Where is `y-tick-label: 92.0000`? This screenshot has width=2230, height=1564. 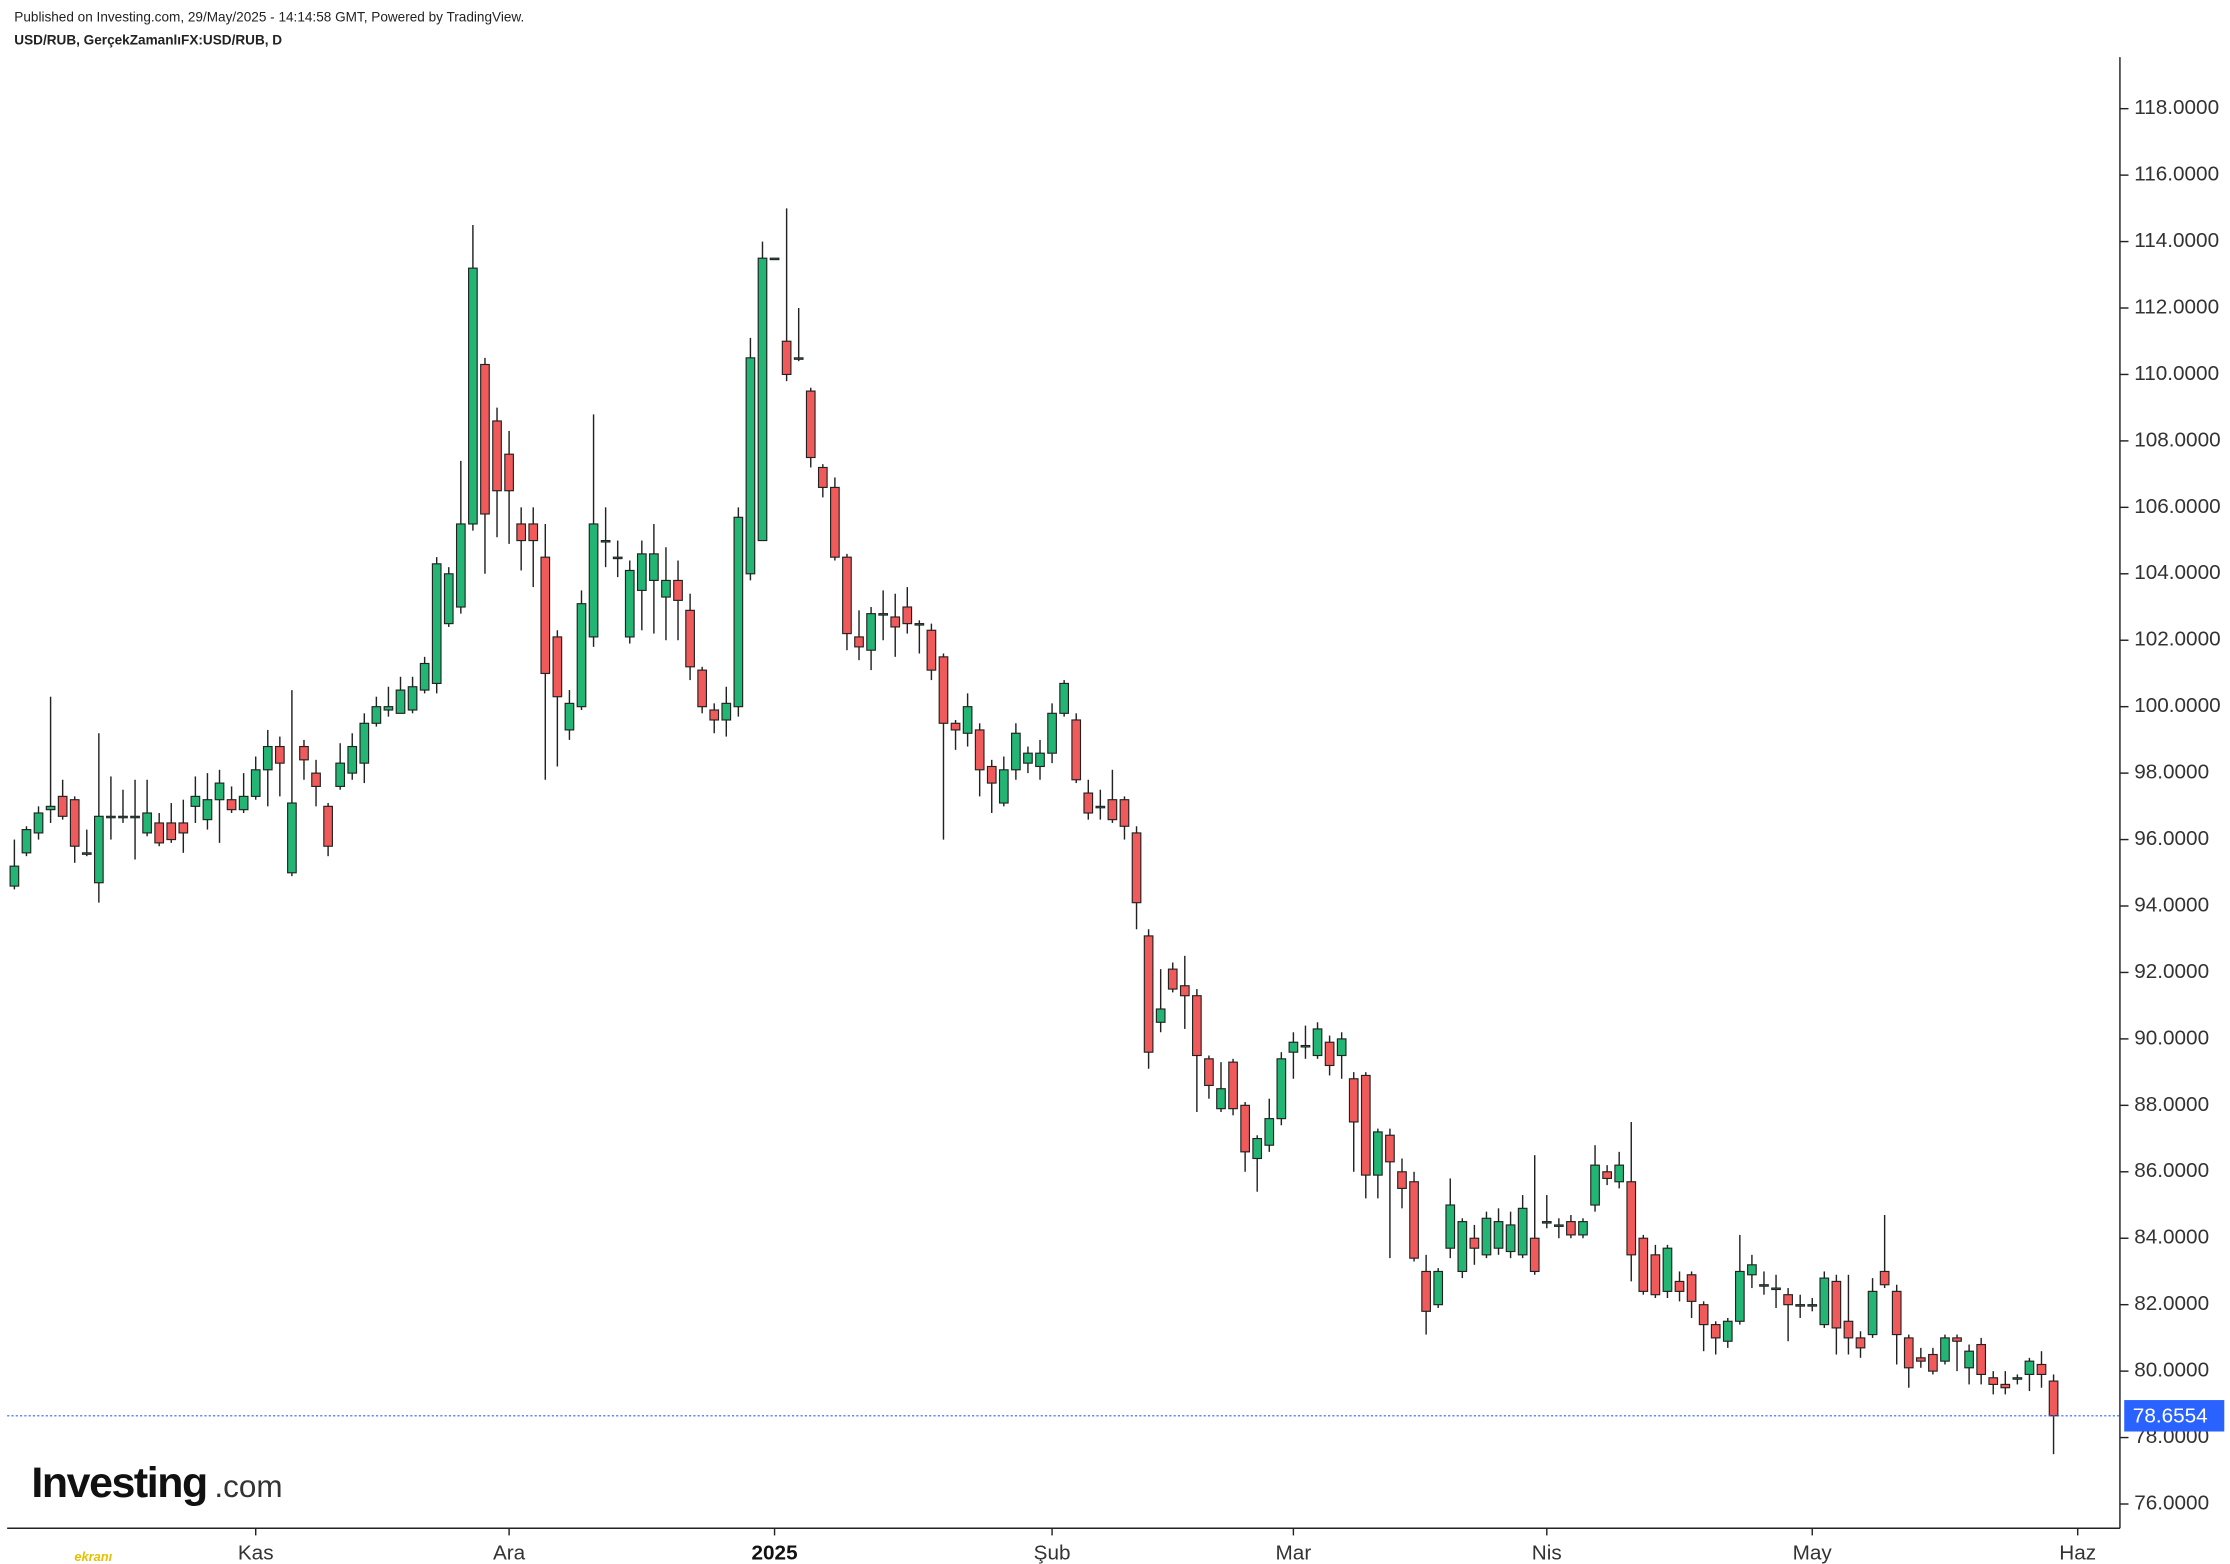 y-tick-label: 92.0000 is located at coordinates (2171, 971).